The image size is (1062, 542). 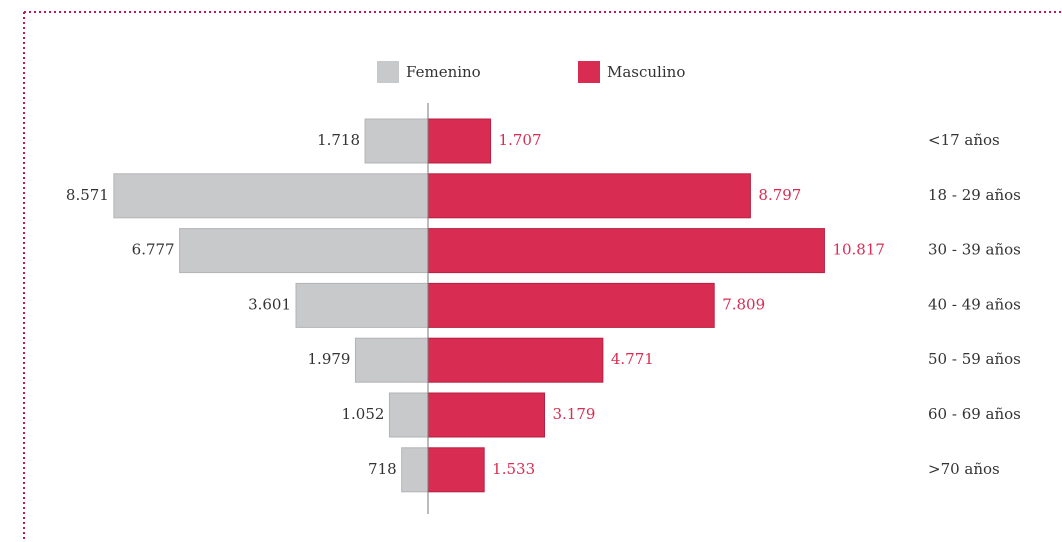 What do you see at coordinates (329, 359) in the screenshot?
I see `data-label: 1.979` at bounding box center [329, 359].